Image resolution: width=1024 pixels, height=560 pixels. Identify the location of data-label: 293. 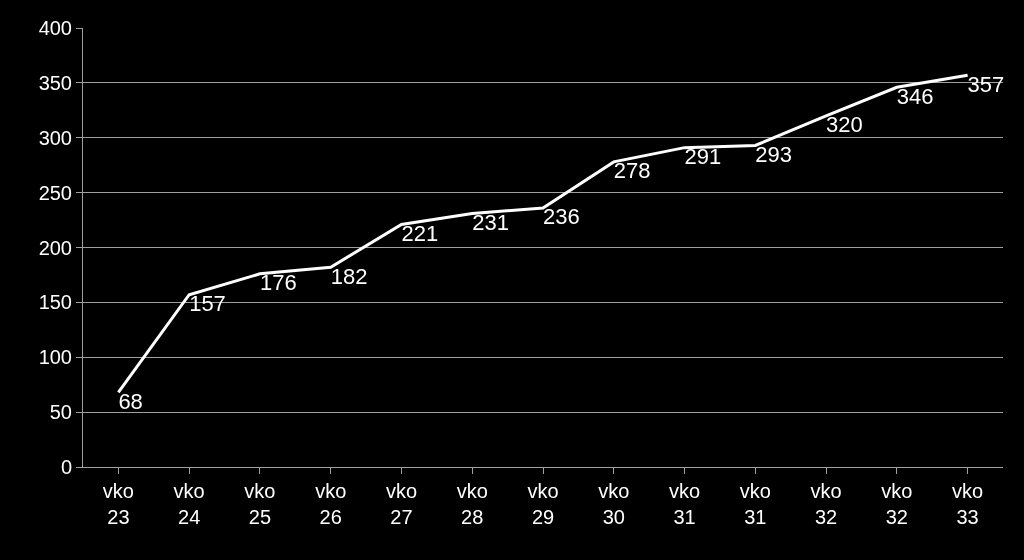
(774, 154).